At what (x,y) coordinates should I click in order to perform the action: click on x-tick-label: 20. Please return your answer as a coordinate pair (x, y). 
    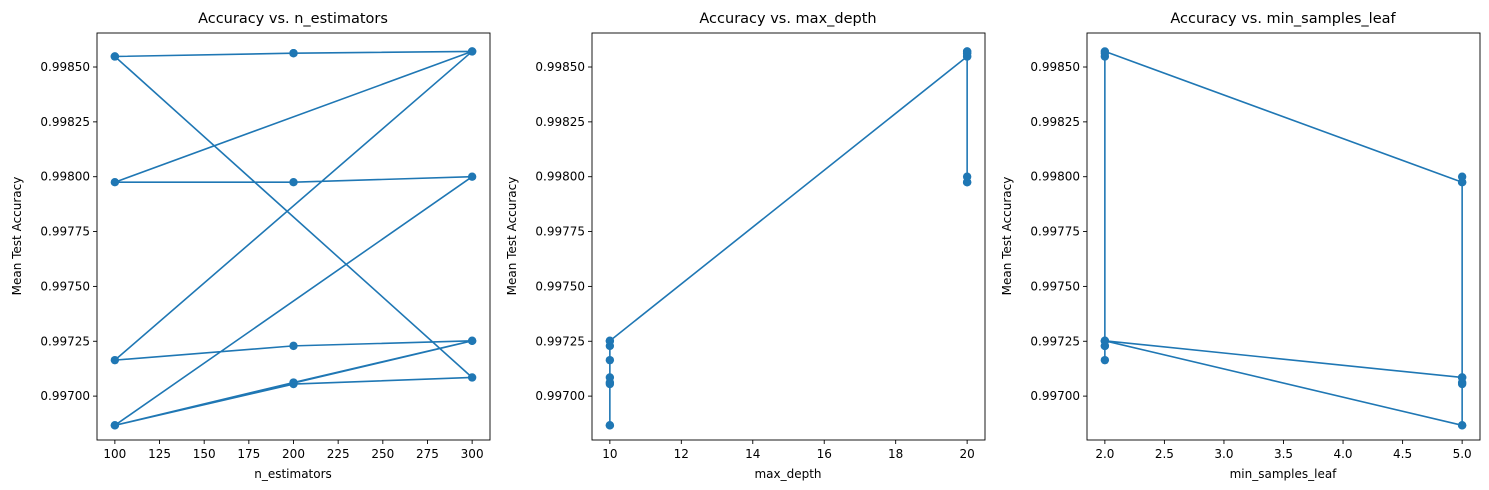
    Looking at the image, I should click on (966, 454).